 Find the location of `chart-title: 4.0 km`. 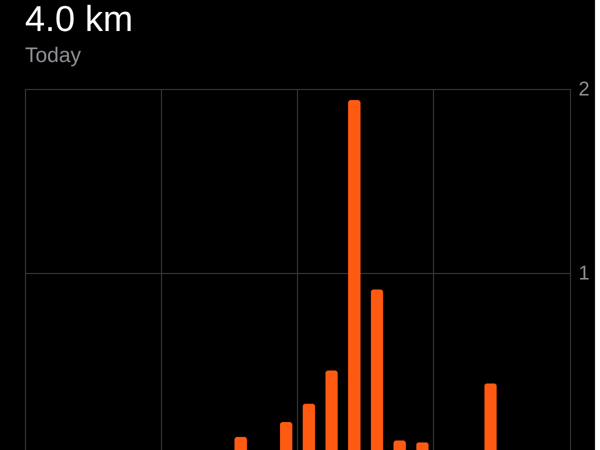

chart-title: 4.0 km is located at coordinates (79, 19).